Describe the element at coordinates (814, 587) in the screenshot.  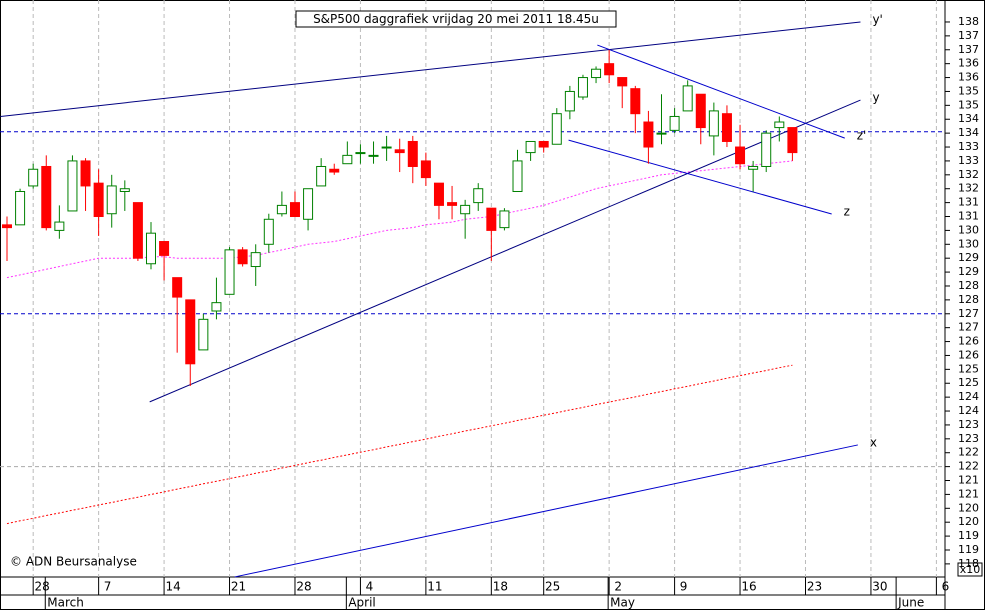
I see `x-tick-label: 23` at that location.